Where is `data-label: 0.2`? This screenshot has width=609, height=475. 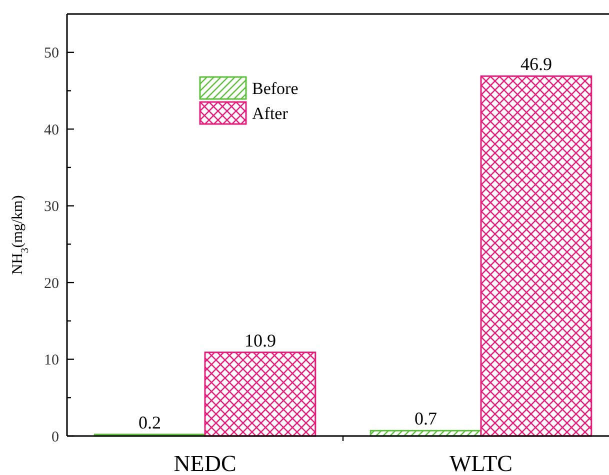
data-label: 0.2 is located at coordinates (150, 422).